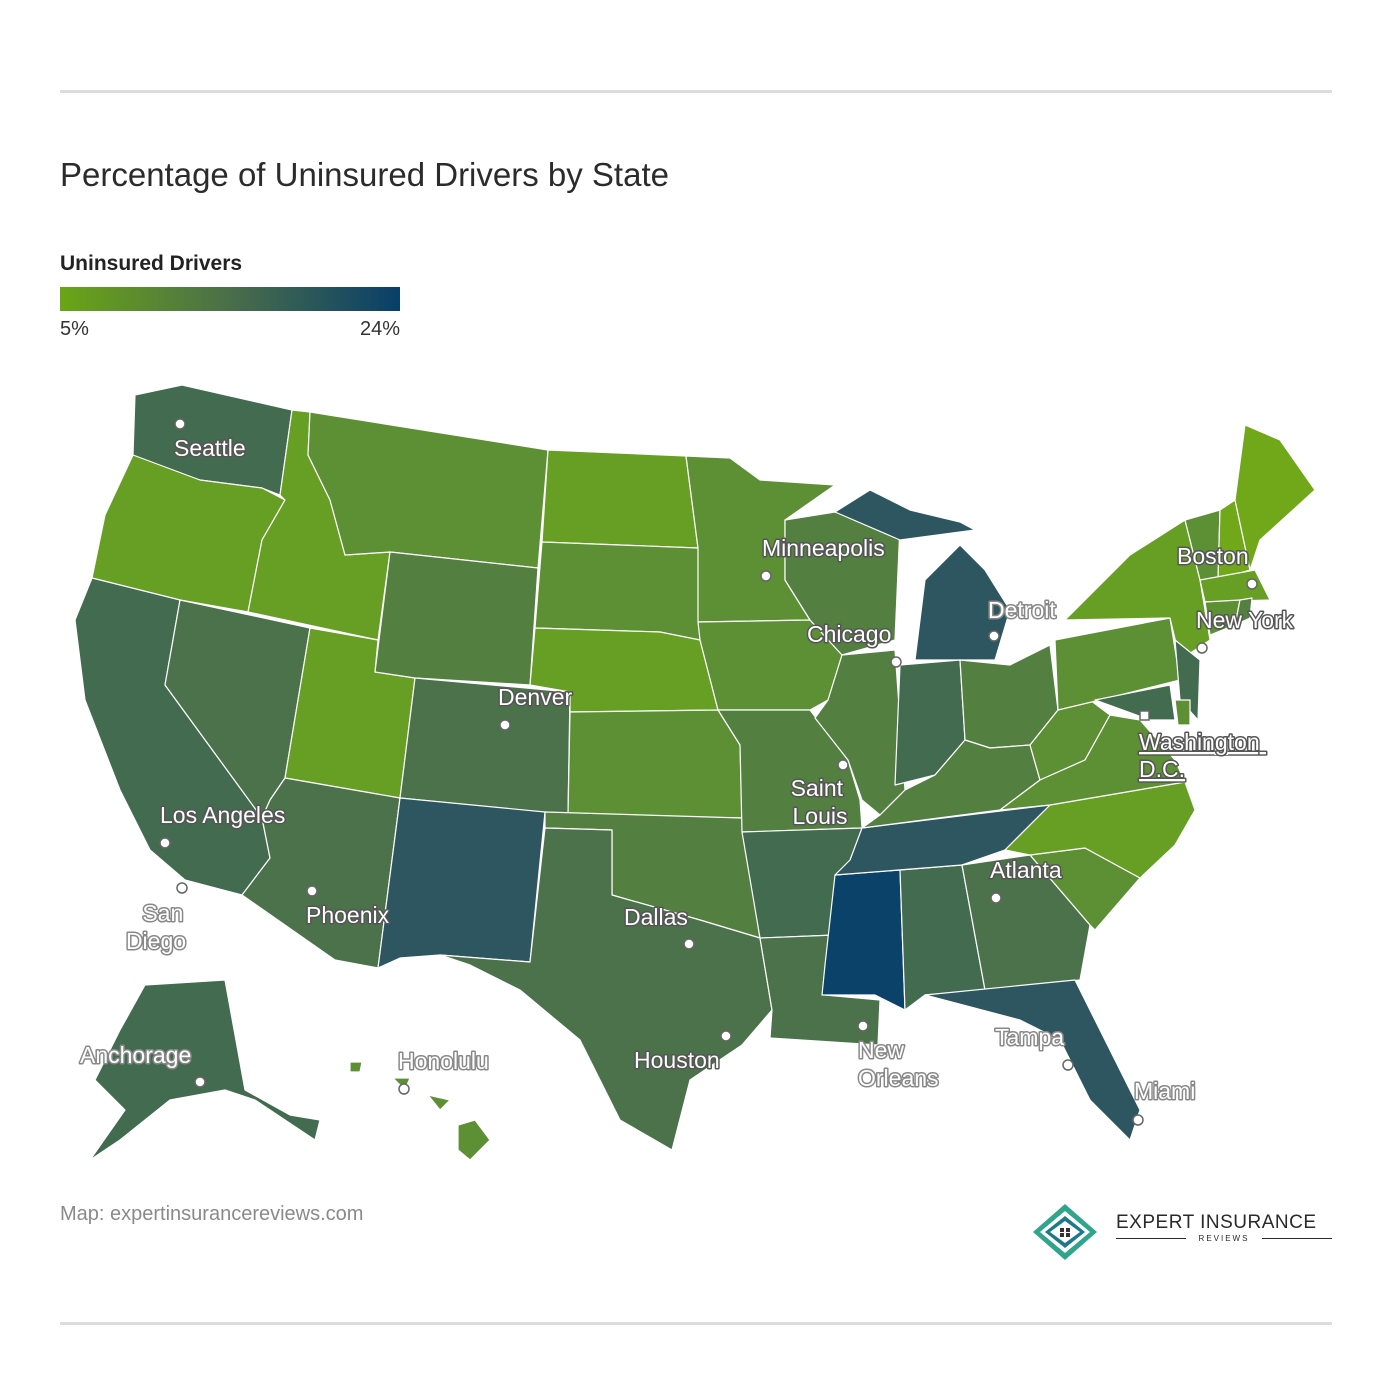 This screenshot has height=1392, width=1392. I want to click on city-label-line: Washington, so click(1199, 742).